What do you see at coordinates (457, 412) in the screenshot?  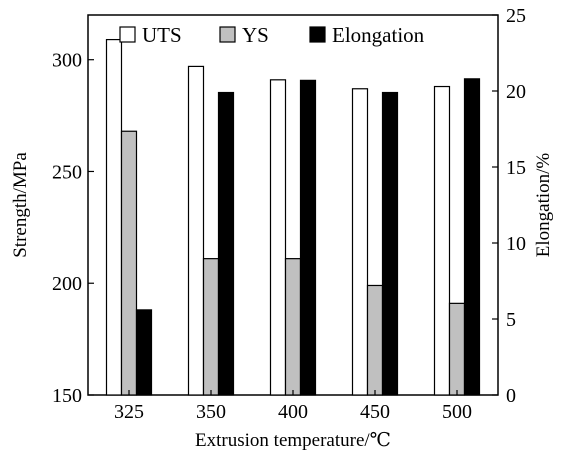 I see `x-tick-label: 500` at bounding box center [457, 412].